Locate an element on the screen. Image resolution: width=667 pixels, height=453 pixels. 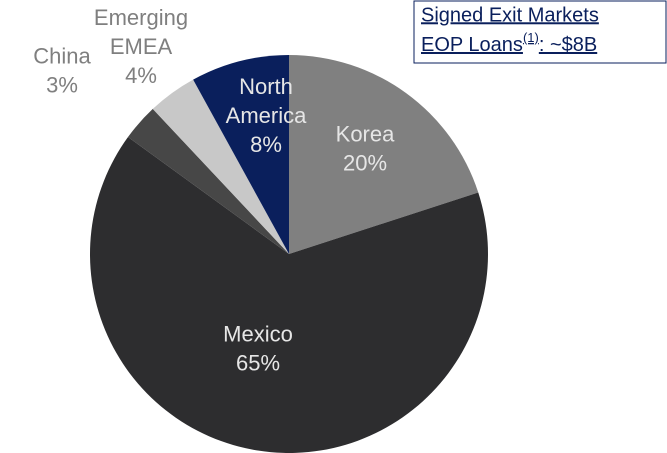
category-label: North America is located at coordinates (266, 101).